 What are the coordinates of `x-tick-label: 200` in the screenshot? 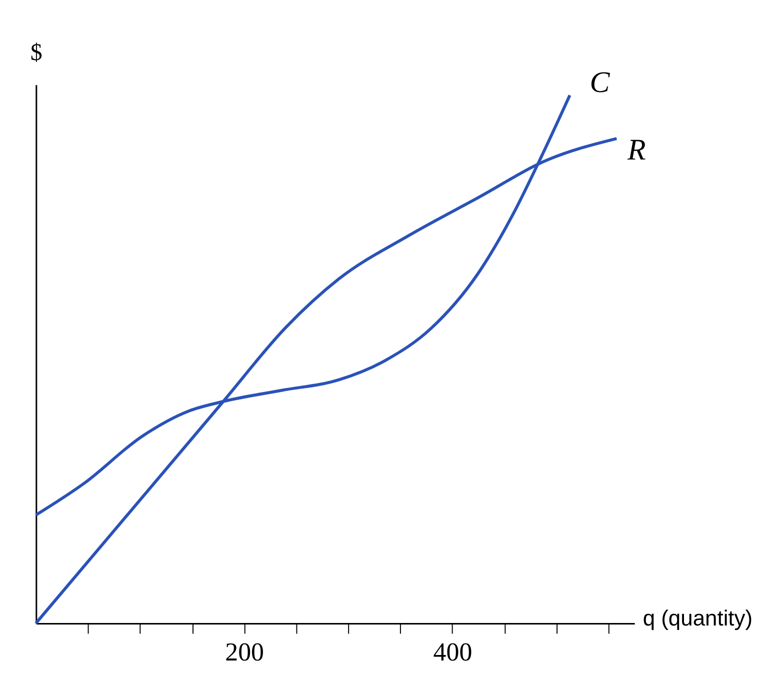 It's located at (244, 652).